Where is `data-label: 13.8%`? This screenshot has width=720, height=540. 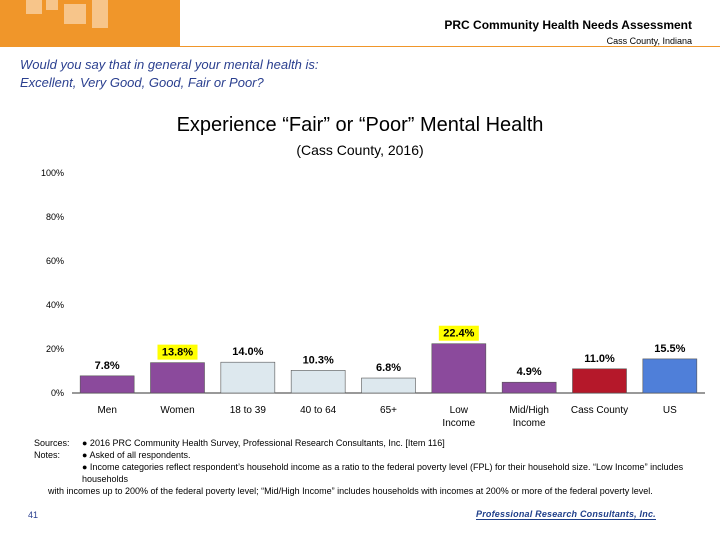 data-label: 13.8% is located at coordinates (177, 353).